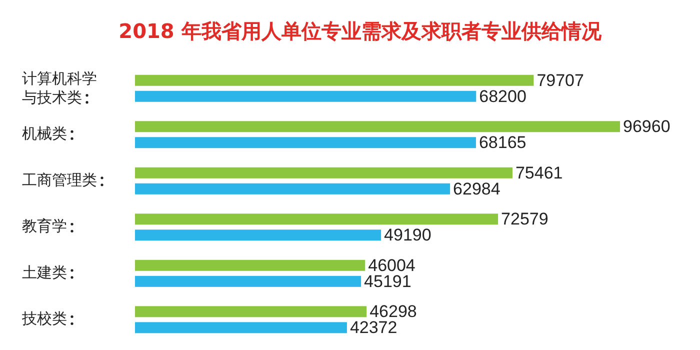  What do you see at coordinates (502, 142) in the screenshot?
I see `data-label: 68165` at bounding box center [502, 142].